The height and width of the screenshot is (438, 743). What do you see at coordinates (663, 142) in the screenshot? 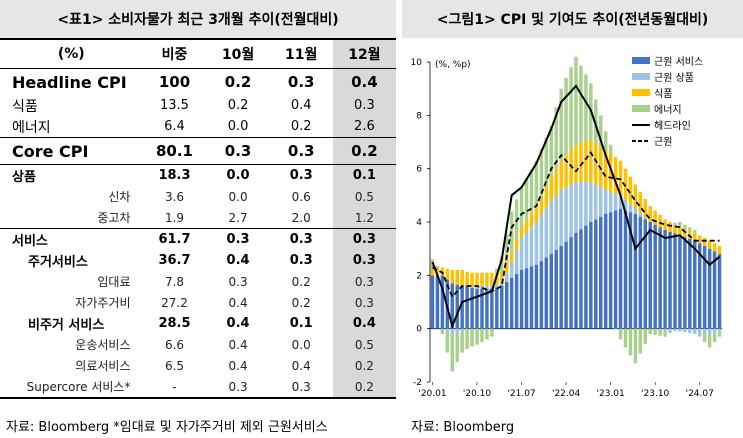
I see `legend-label: 근원` at bounding box center [663, 142].